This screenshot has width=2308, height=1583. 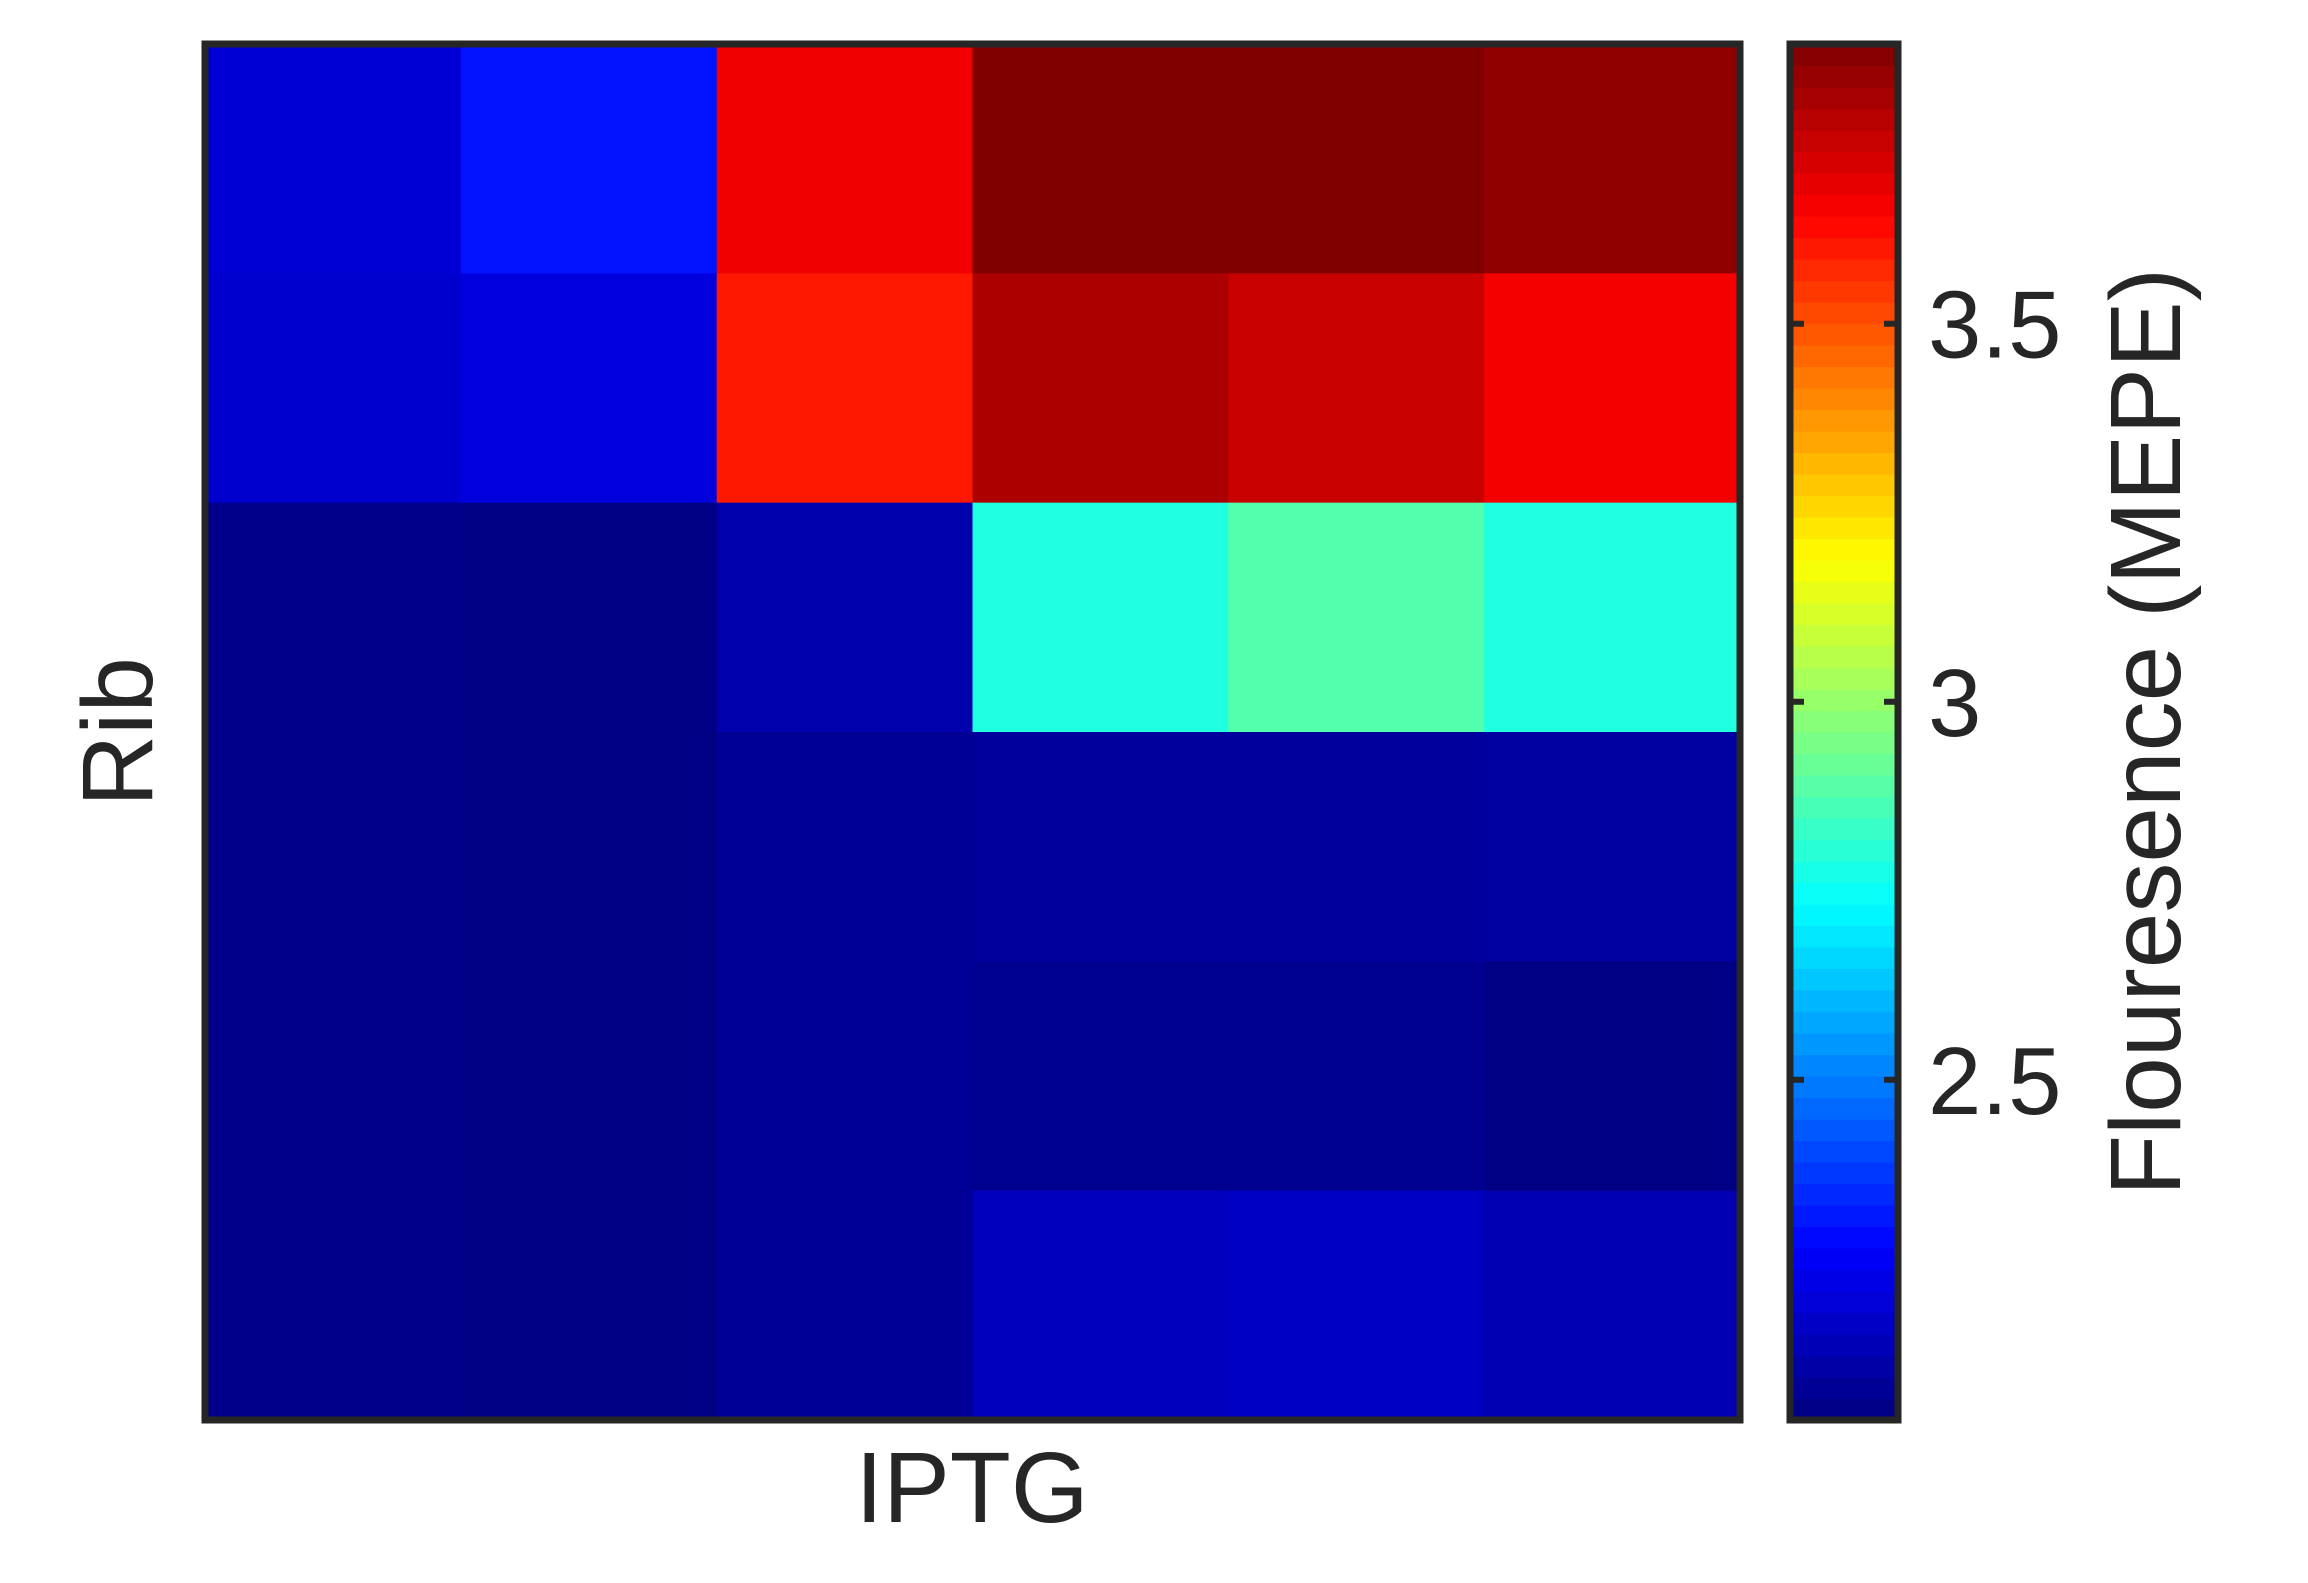 I want to click on x-axis-label: IPTG, so click(x=971, y=1488).